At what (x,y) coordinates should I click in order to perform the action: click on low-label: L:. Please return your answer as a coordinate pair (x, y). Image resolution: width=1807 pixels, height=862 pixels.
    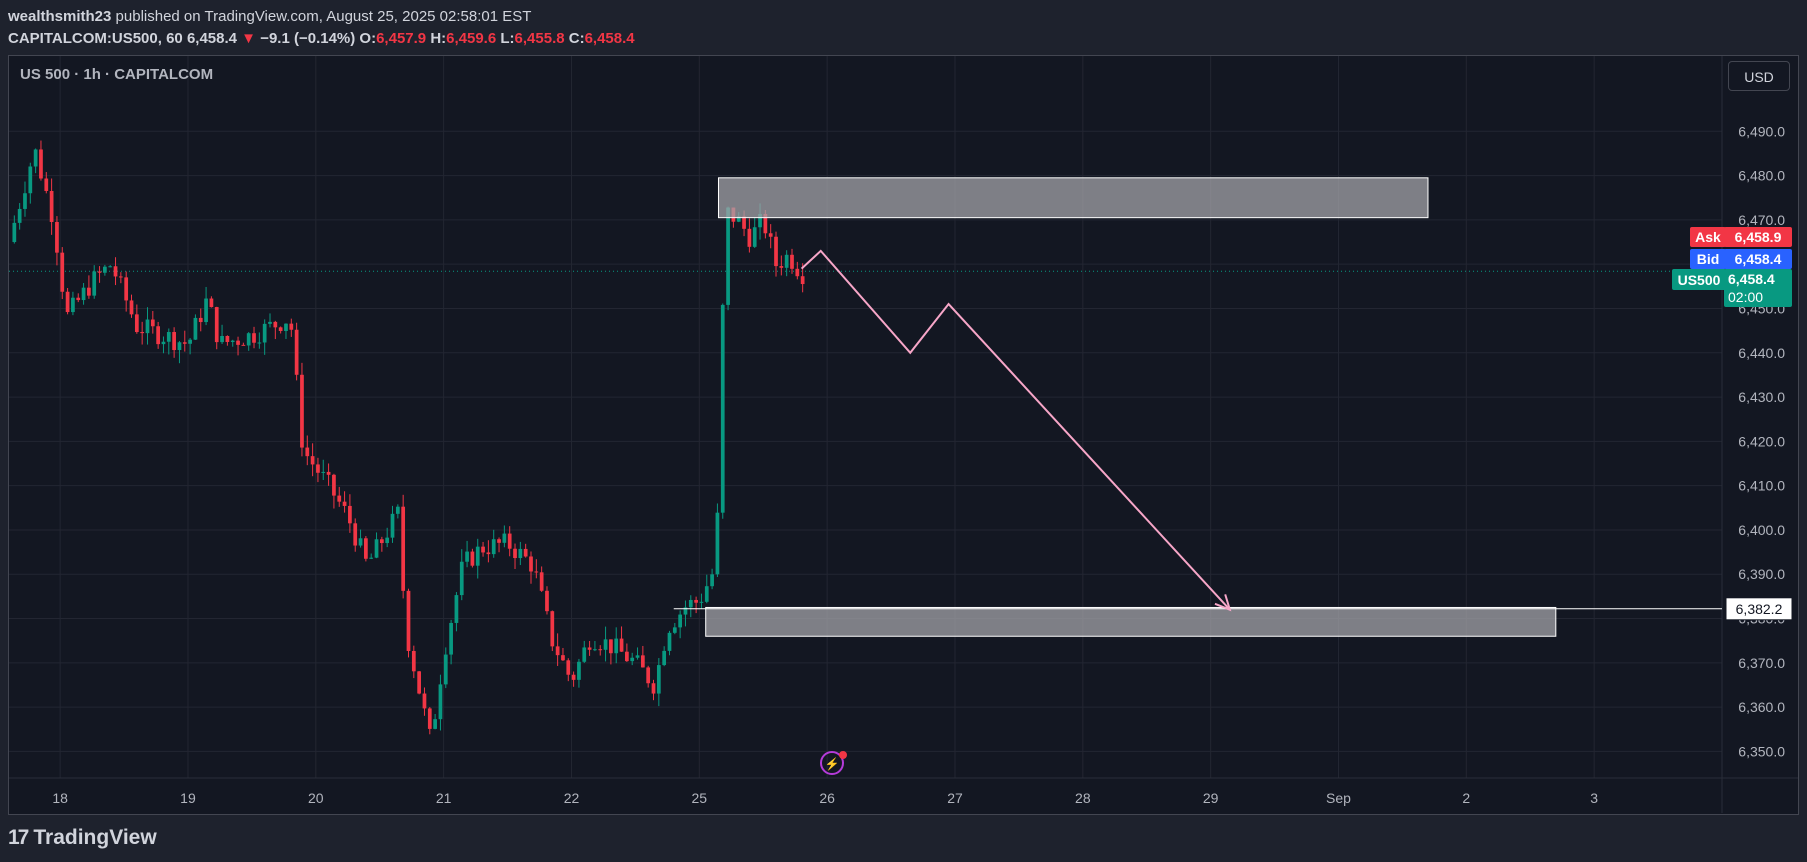
    Looking at the image, I should click on (507, 38).